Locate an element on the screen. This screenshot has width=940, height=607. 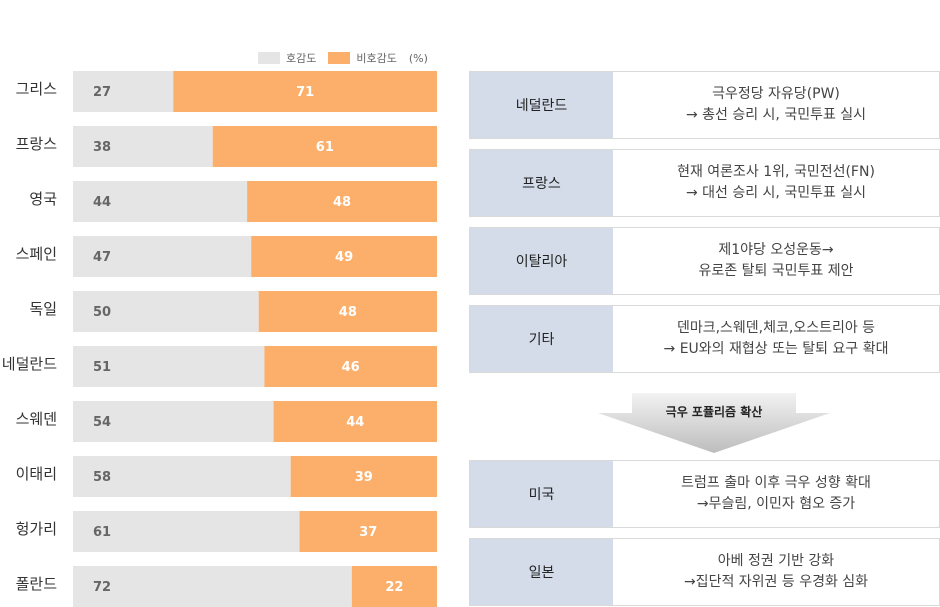
panel-row-desc: 제1야당 오성운동→ 유로존 탈퇴 국민투표 제안 is located at coordinates (776, 261).